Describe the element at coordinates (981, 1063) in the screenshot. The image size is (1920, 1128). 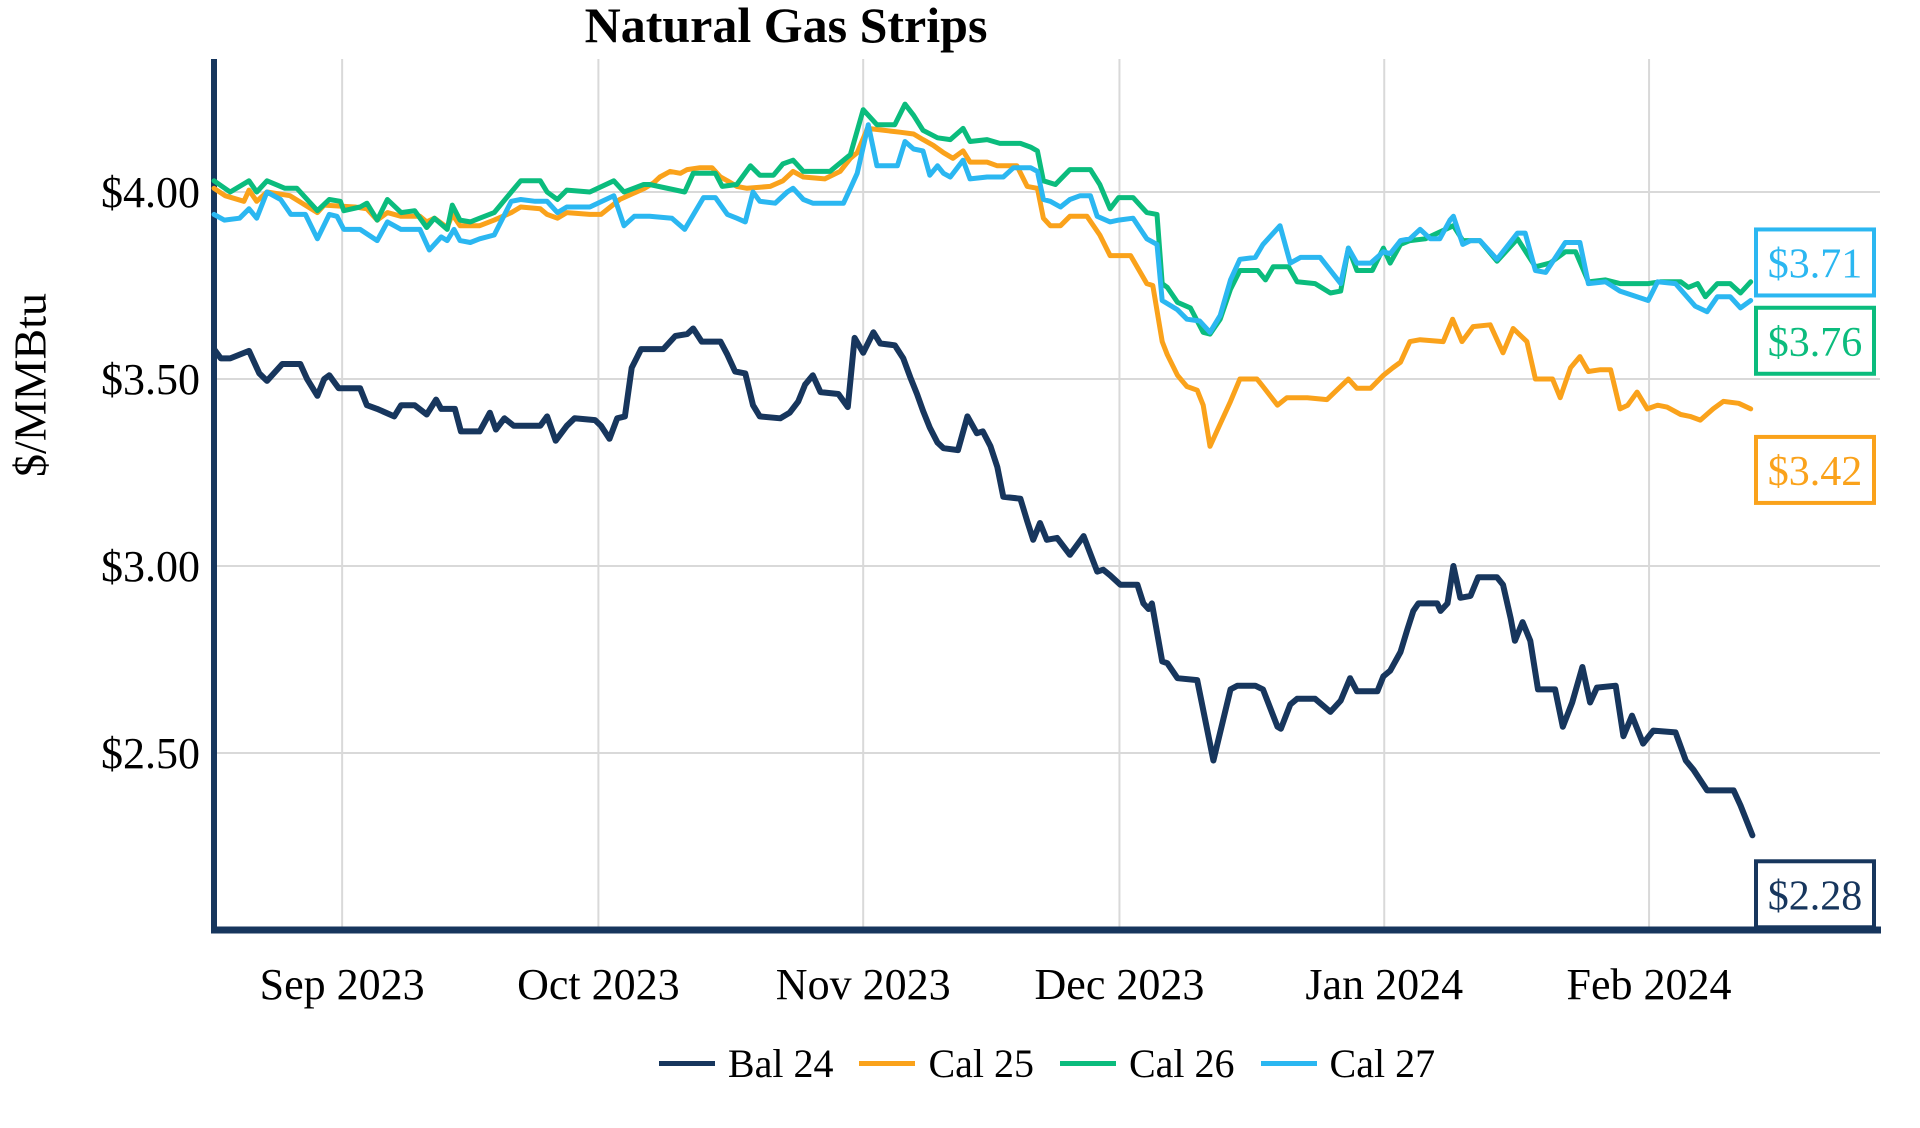
I see `legend-label-cal-25: Cal 25` at that location.